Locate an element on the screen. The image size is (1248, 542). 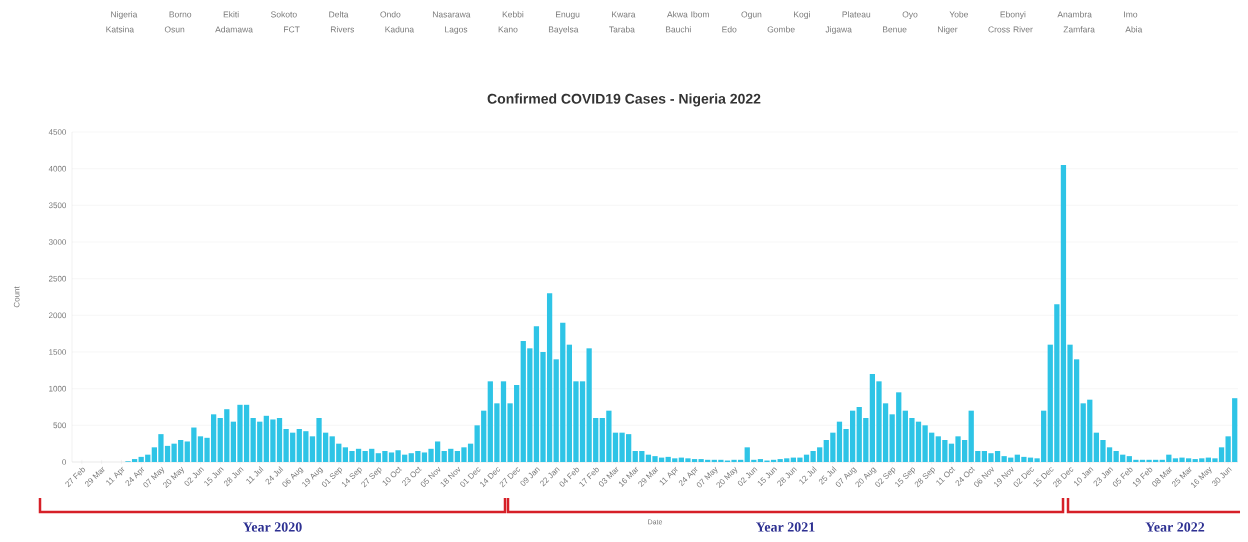
text: Ekiti is located at coordinates (231, 14).